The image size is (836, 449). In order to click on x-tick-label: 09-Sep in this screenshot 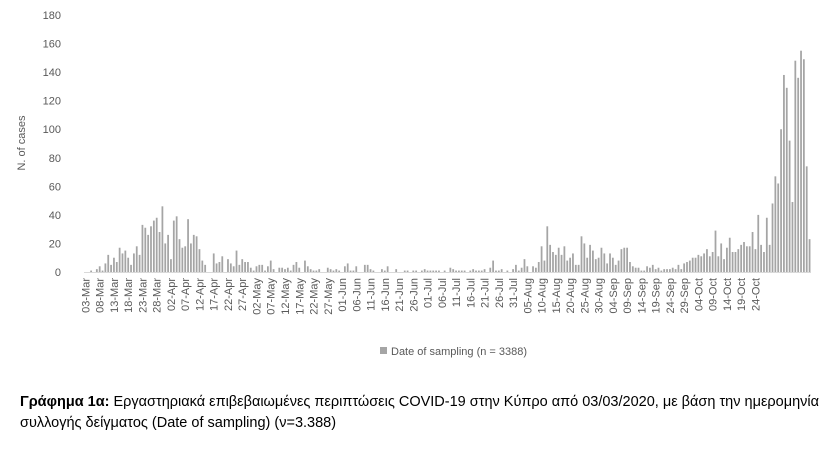, I will do `click(628, 295)`.